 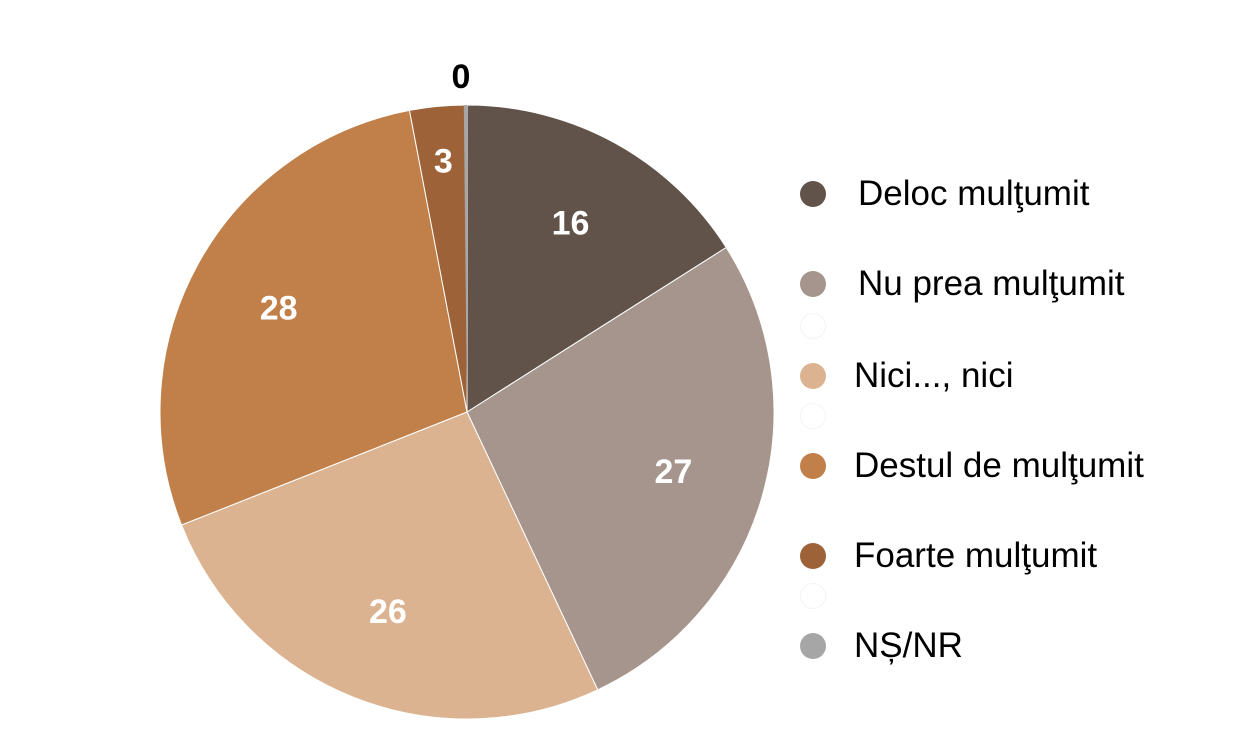 What do you see at coordinates (976, 555) in the screenshot?
I see `legend-label-foarte-multumit: Foarte mulţumit` at bounding box center [976, 555].